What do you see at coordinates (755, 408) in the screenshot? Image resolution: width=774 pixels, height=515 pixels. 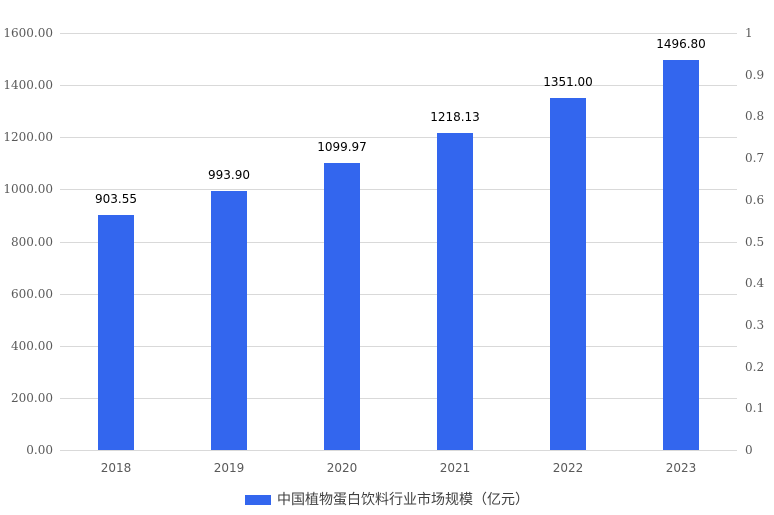 I see `y-axis-right-tick: 0.1` at bounding box center [755, 408].